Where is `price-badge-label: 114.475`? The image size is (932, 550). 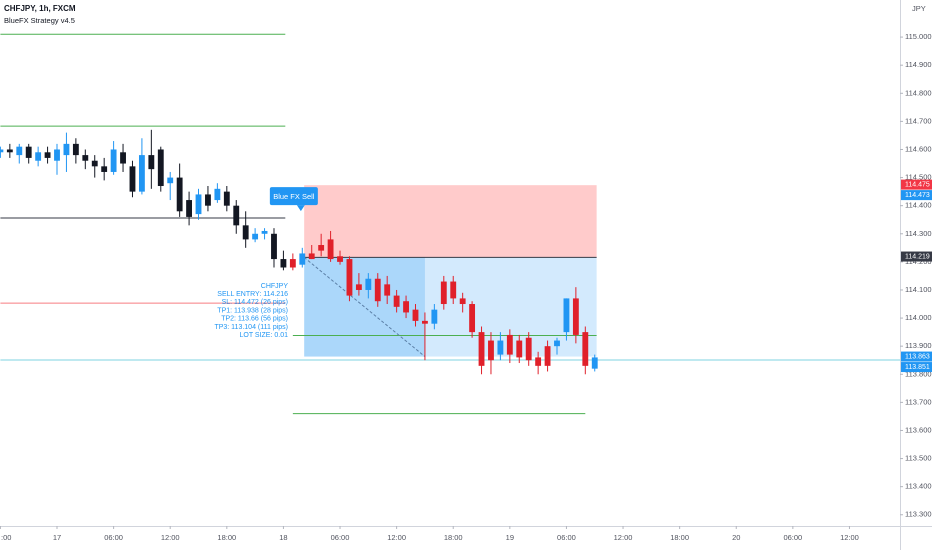
price-badge-label: 114.475 is located at coordinates (917, 184).